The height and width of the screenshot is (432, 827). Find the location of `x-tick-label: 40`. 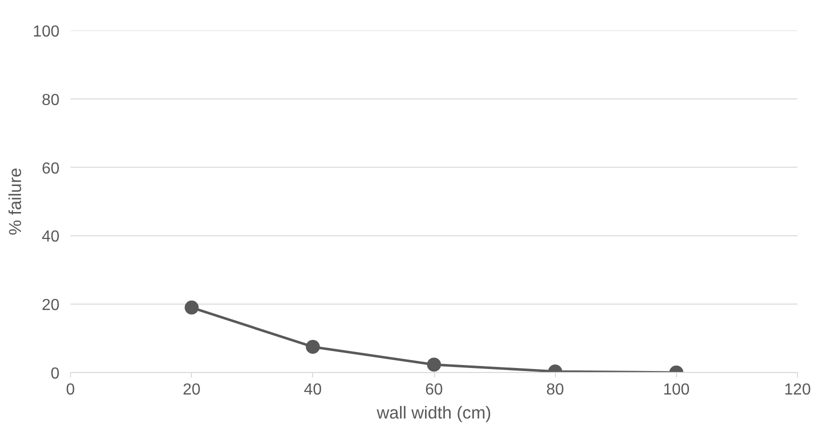

x-tick-label: 40 is located at coordinates (313, 390).